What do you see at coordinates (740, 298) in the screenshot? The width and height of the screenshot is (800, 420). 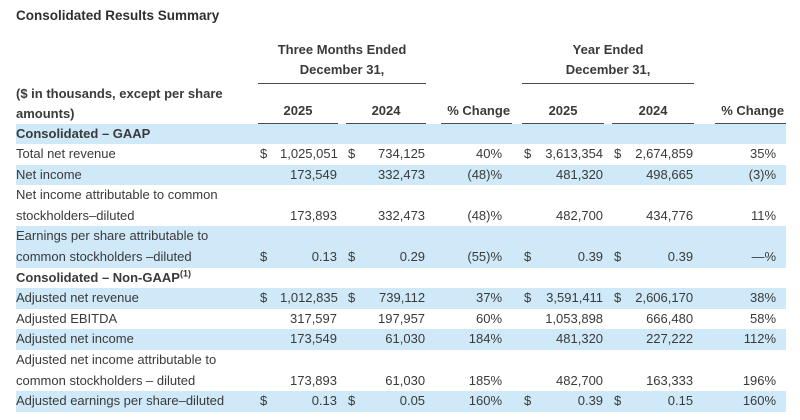 I see `pct-change-cell: 38%` at bounding box center [740, 298].